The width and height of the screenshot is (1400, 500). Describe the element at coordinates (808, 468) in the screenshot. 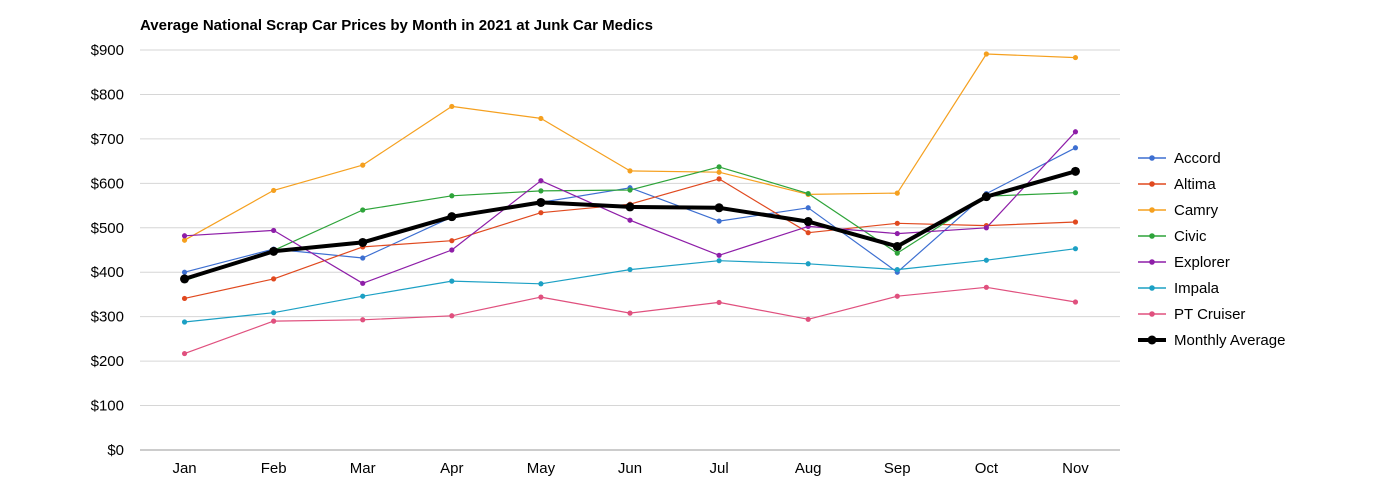

I see `x-tick-label: Aug` at that location.